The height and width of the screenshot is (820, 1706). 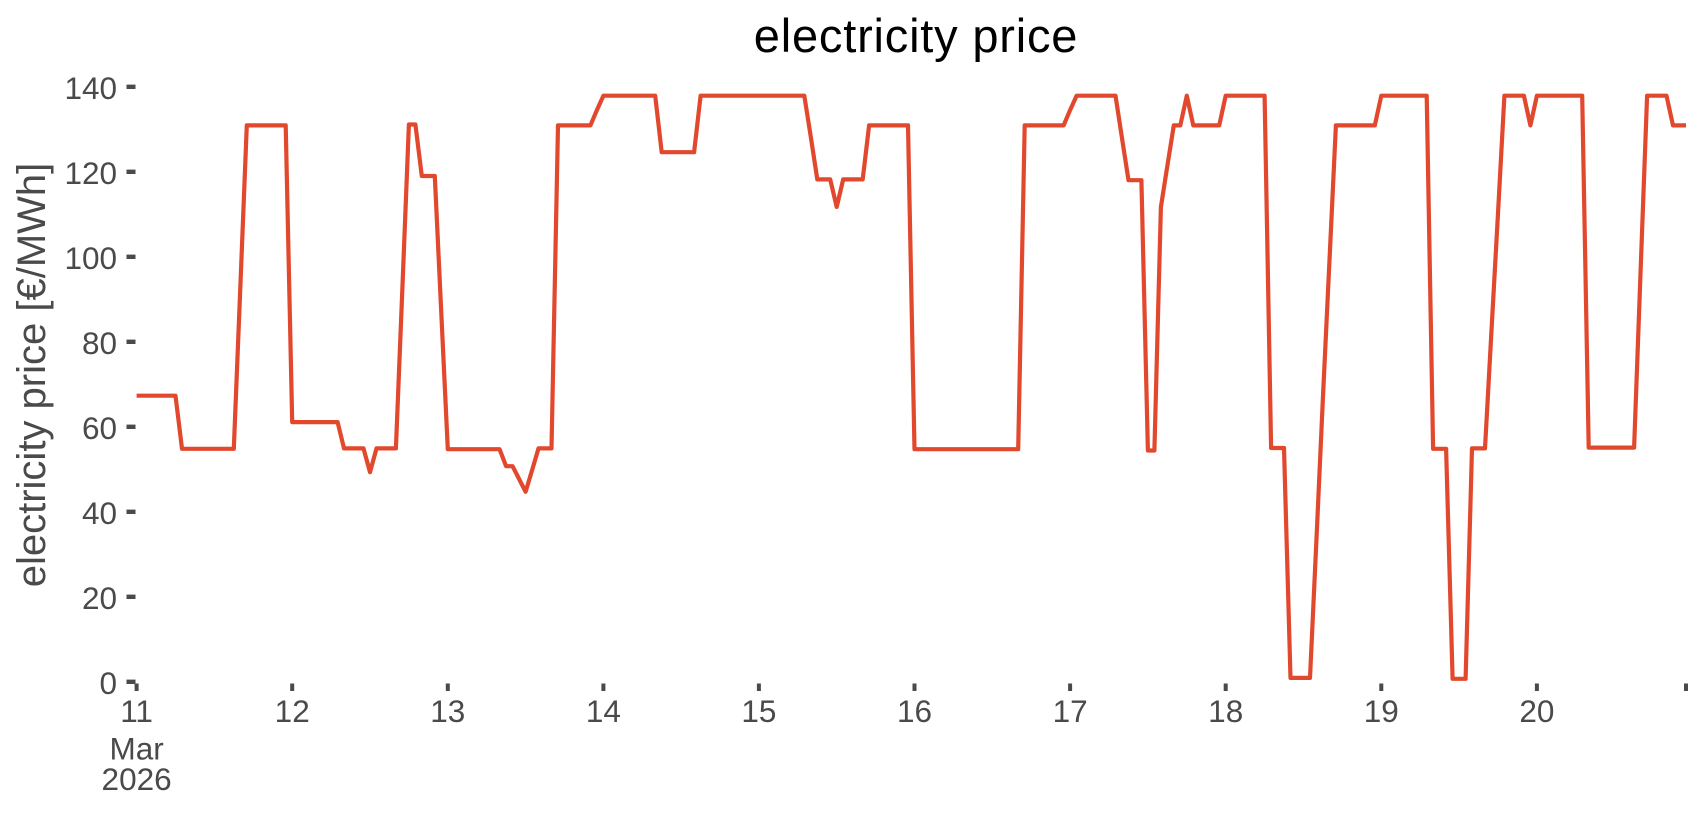 I want to click on svg-text: 0, so click(x=108, y=683).